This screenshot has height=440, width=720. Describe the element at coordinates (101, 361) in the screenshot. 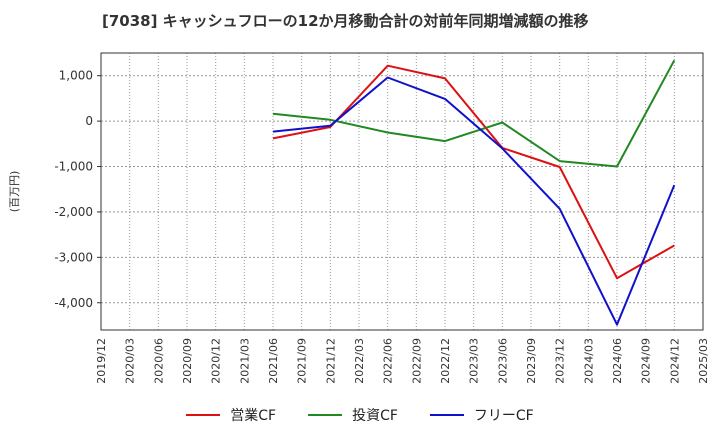

I see `x-tick-label: 2019/12` at that location.